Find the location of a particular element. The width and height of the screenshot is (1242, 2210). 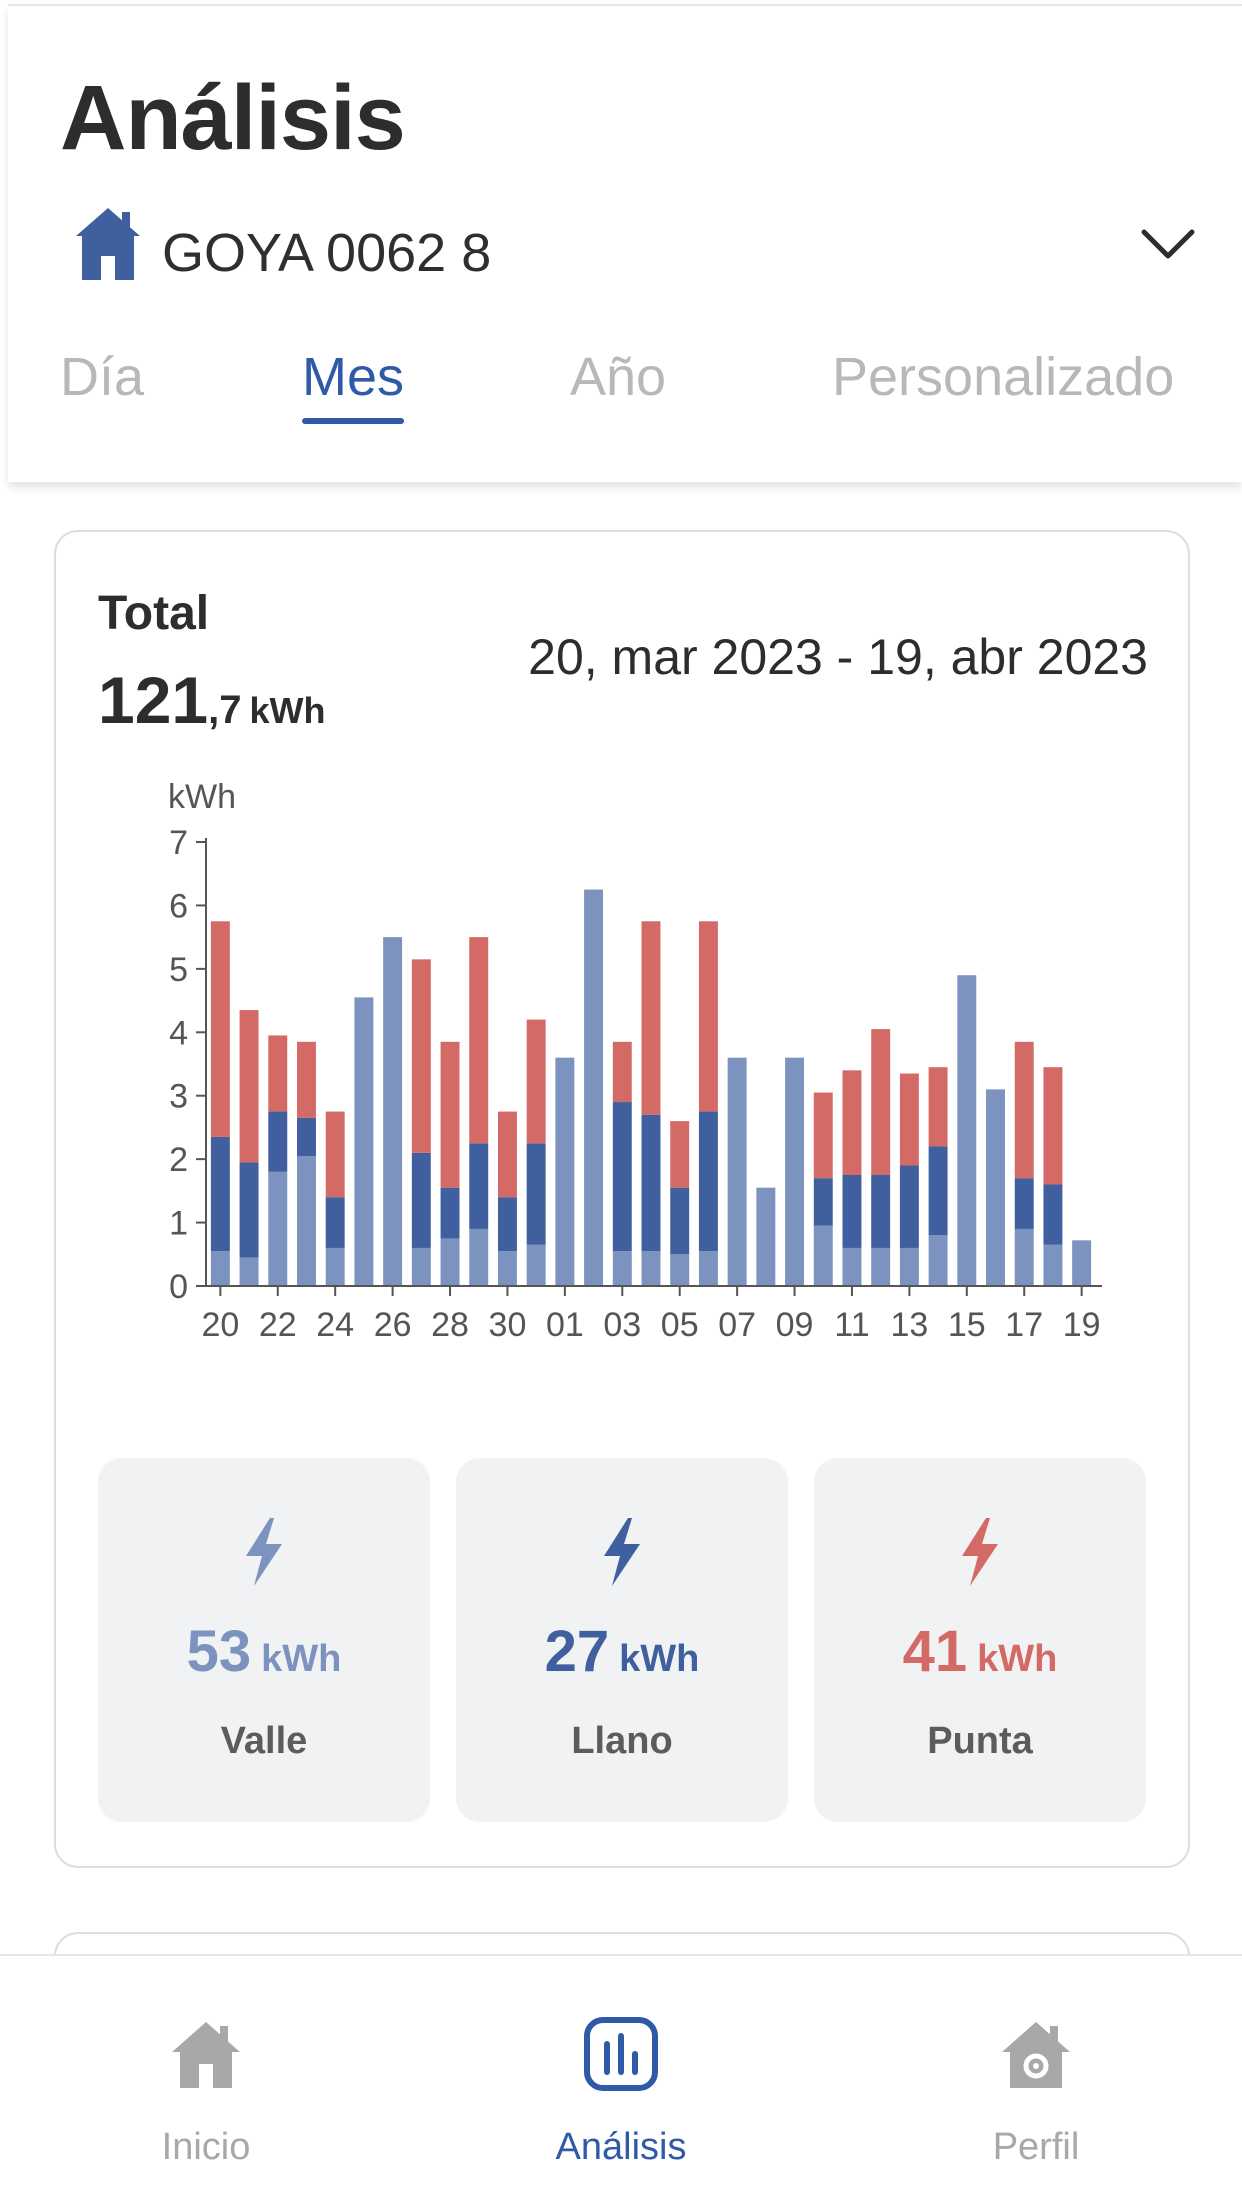

llano-amount: 27 kWh is located at coordinates (622, 1651).